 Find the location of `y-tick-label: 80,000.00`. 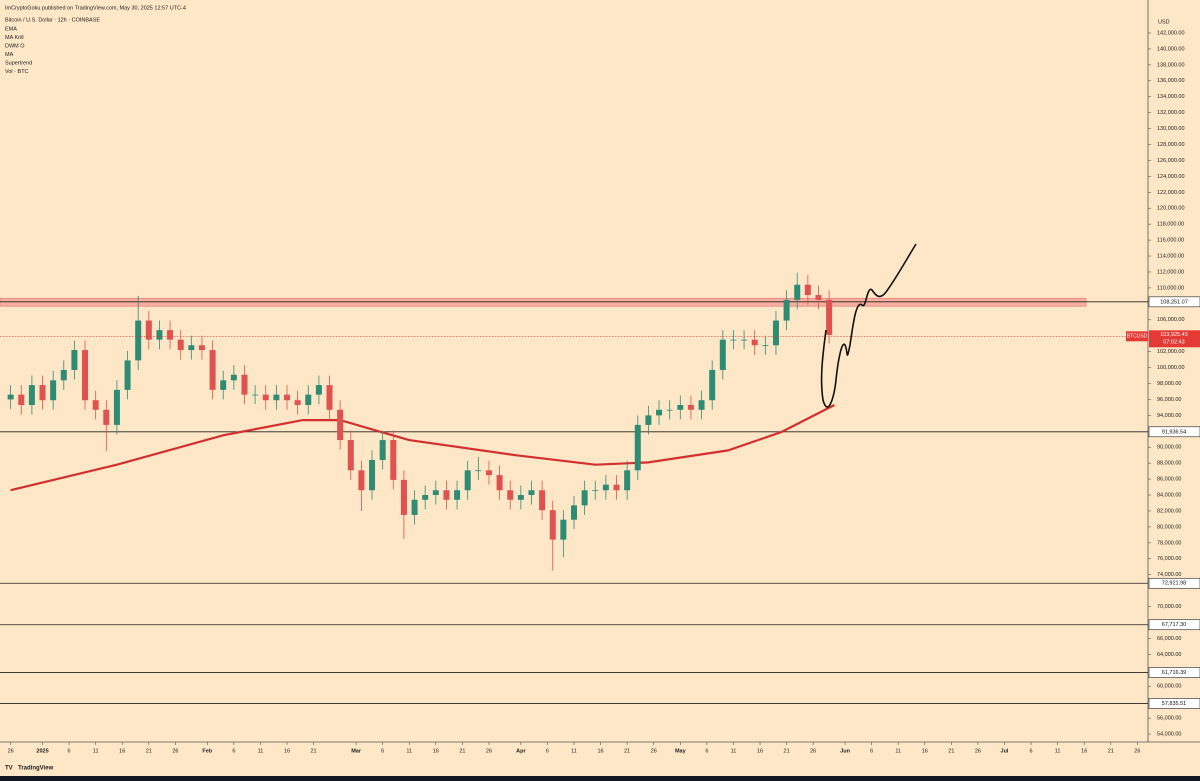

y-tick-label: 80,000.00 is located at coordinates (1169, 527).